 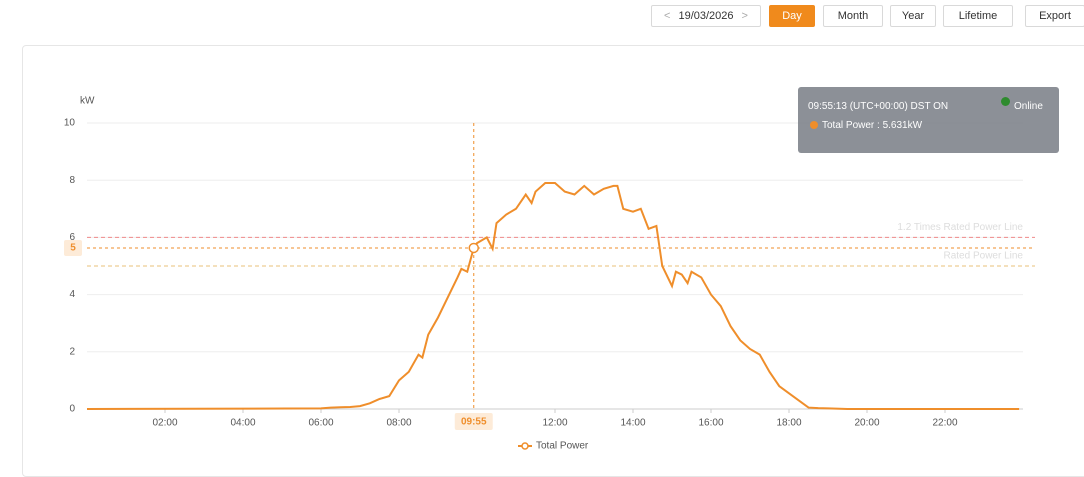 I want to click on tooltip-time: 09:55:13 (UTC+00:00) DST ON, so click(x=878, y=106).